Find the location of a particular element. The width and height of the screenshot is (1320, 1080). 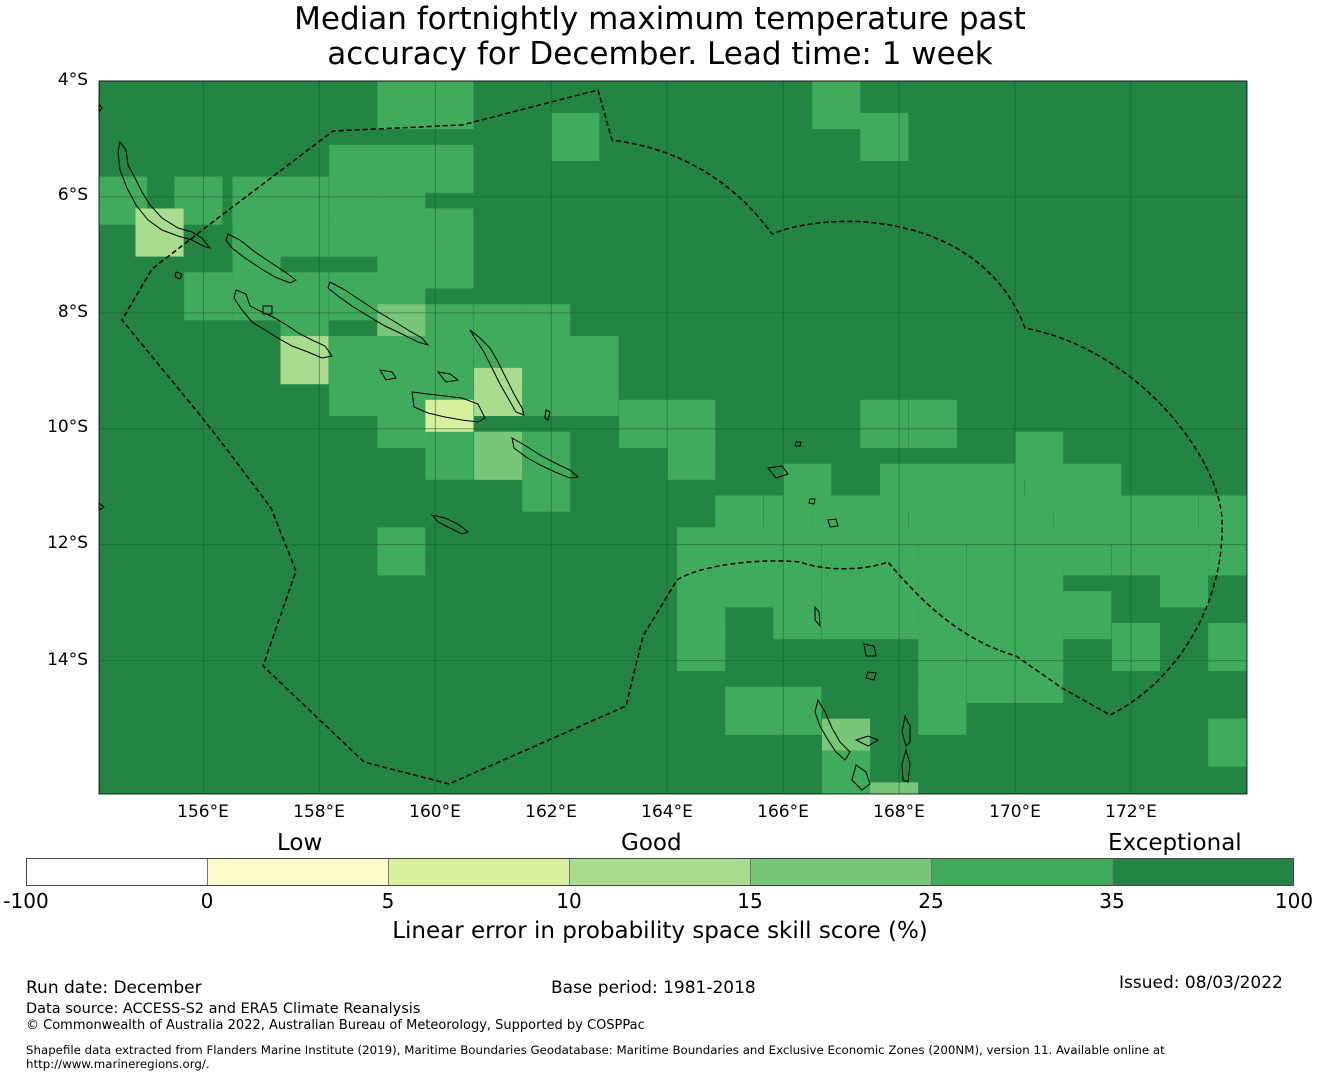

lat-label-10s: 10°S is located at coordinates (67, 427).